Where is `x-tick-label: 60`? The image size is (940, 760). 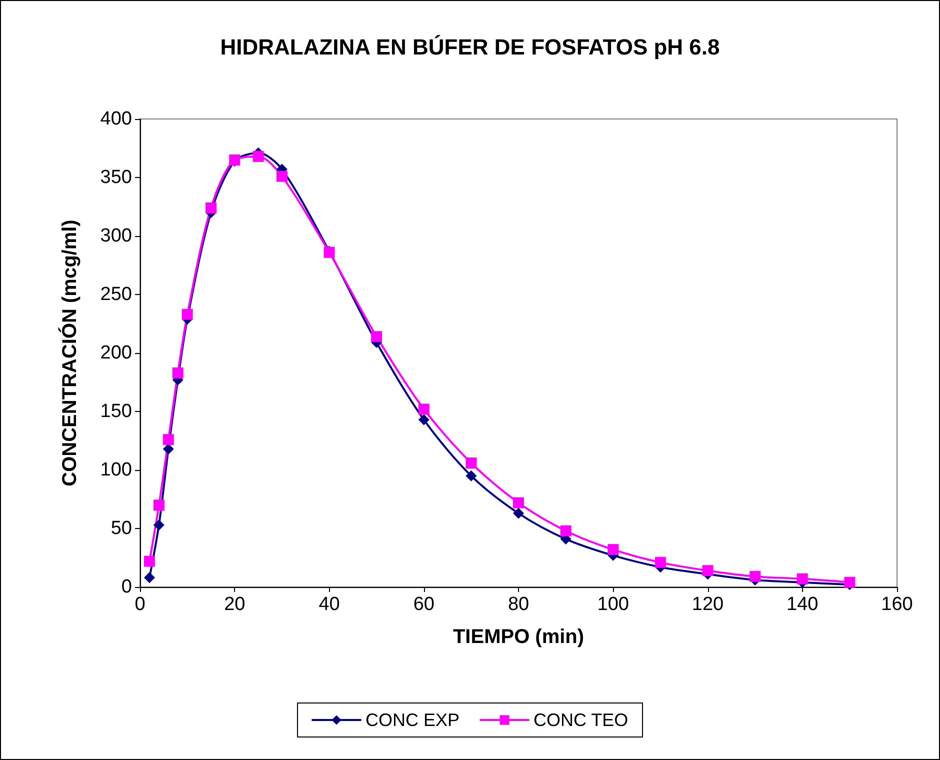 x-tick-label: 60 is located at coordinates (423, 604).